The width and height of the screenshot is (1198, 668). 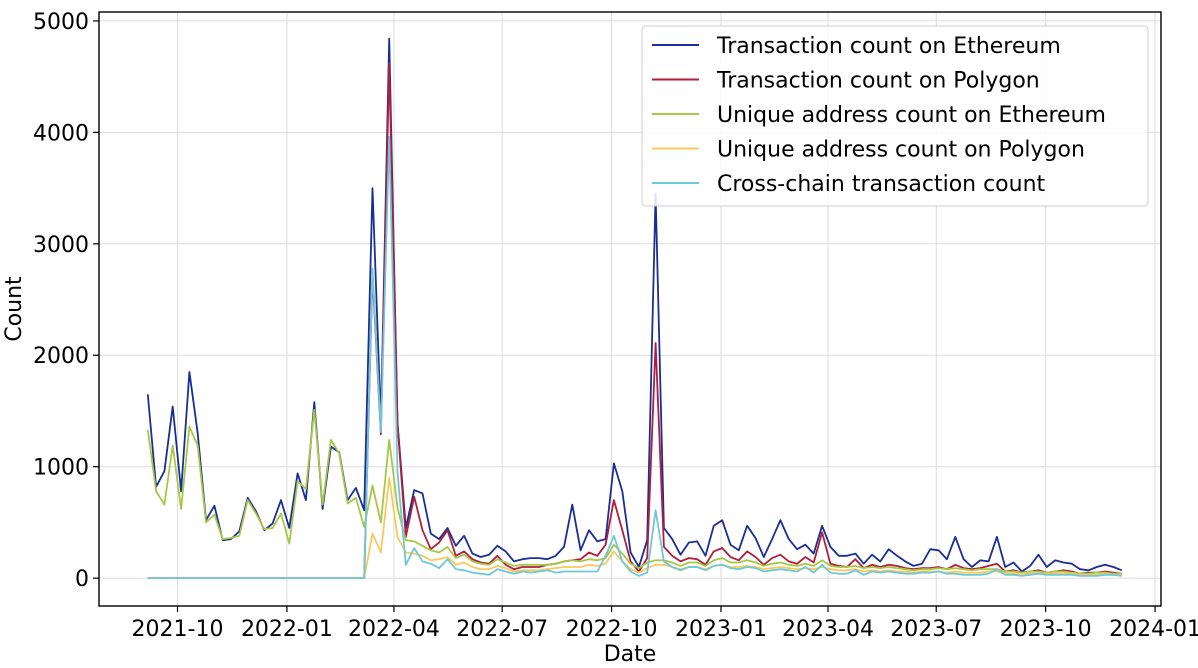 What do you see at coordinates (911, 115) in the screenshot?
I see `legend-entry: Unique address count on Ethereum` at bounding box center [911, 115].